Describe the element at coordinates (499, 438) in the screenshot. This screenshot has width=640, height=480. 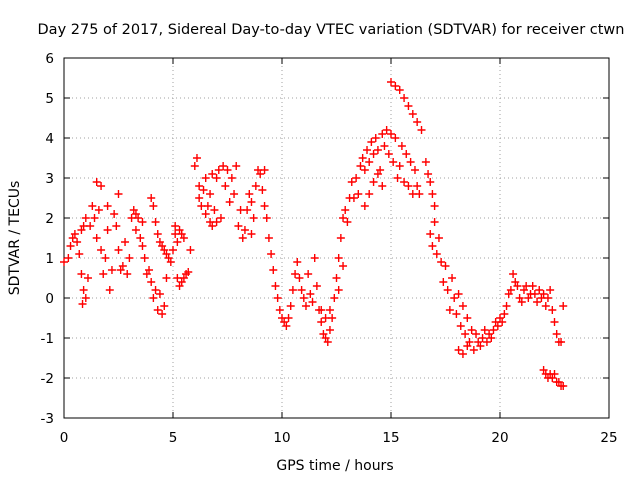
I see `x-tick-label: 20` at that location.